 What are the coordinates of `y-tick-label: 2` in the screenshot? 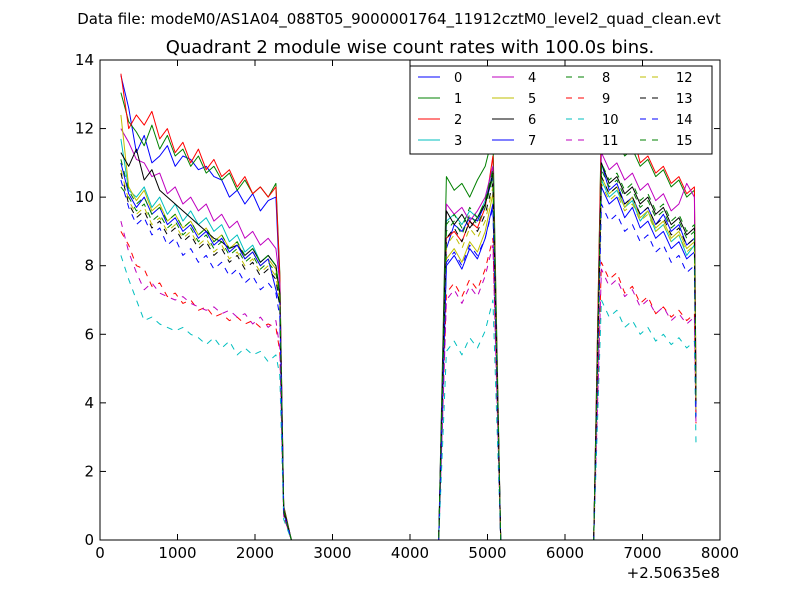 It's located at (89, 471).